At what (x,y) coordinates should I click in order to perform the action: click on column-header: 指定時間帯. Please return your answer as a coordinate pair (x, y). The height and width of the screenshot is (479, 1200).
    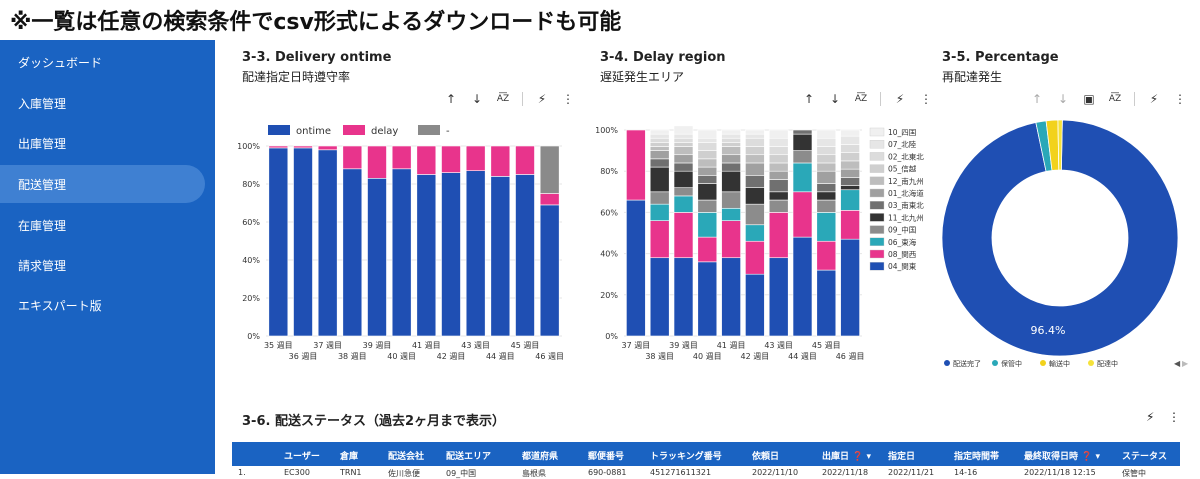
    Looking at the image, I should click on (977, 457).